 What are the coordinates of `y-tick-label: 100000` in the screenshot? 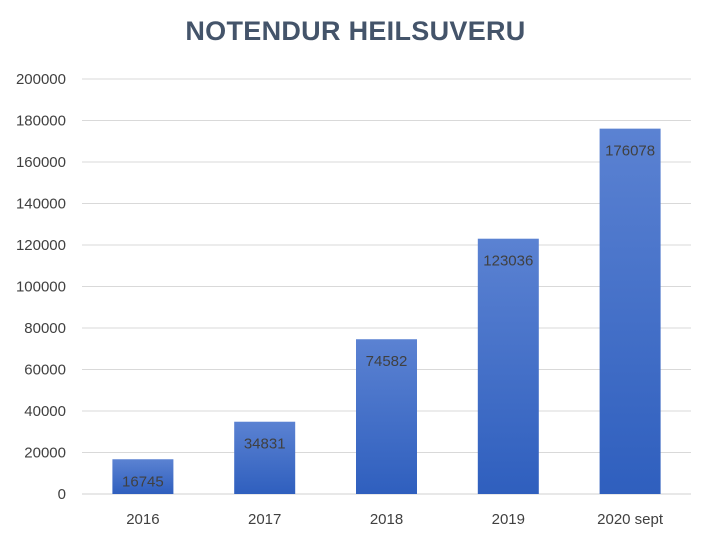 It's located at (41, 287).